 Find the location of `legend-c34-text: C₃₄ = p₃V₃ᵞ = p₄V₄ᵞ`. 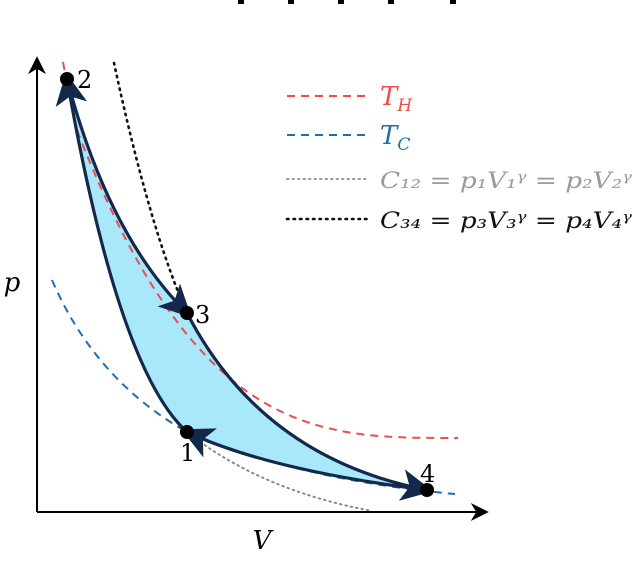

legend-c34-text: C₃₄ = p₃V₃ᵞ = p₄V₄ᵞ is located at coordinates (506, 221).